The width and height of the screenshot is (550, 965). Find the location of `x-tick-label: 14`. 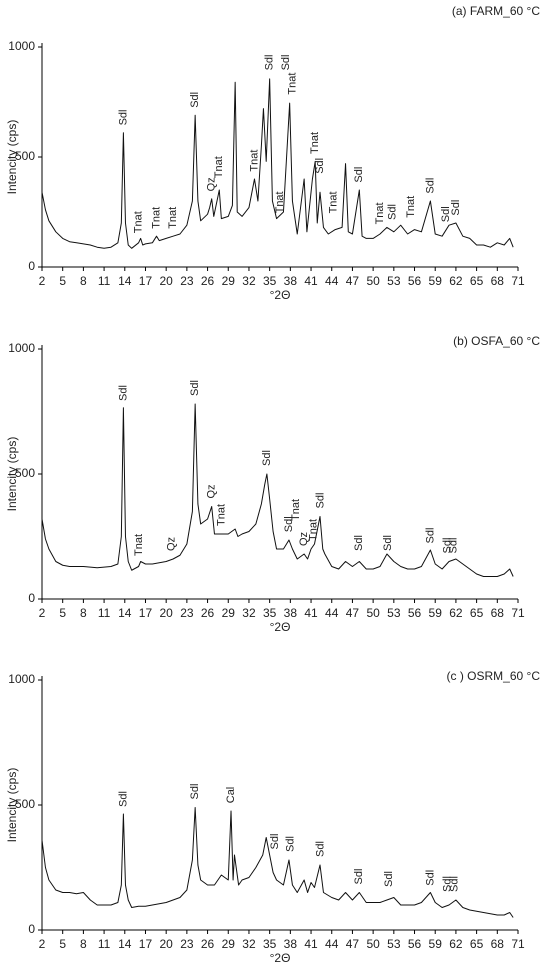

x-tick-label: 14 is located at coordinates (125, 281).